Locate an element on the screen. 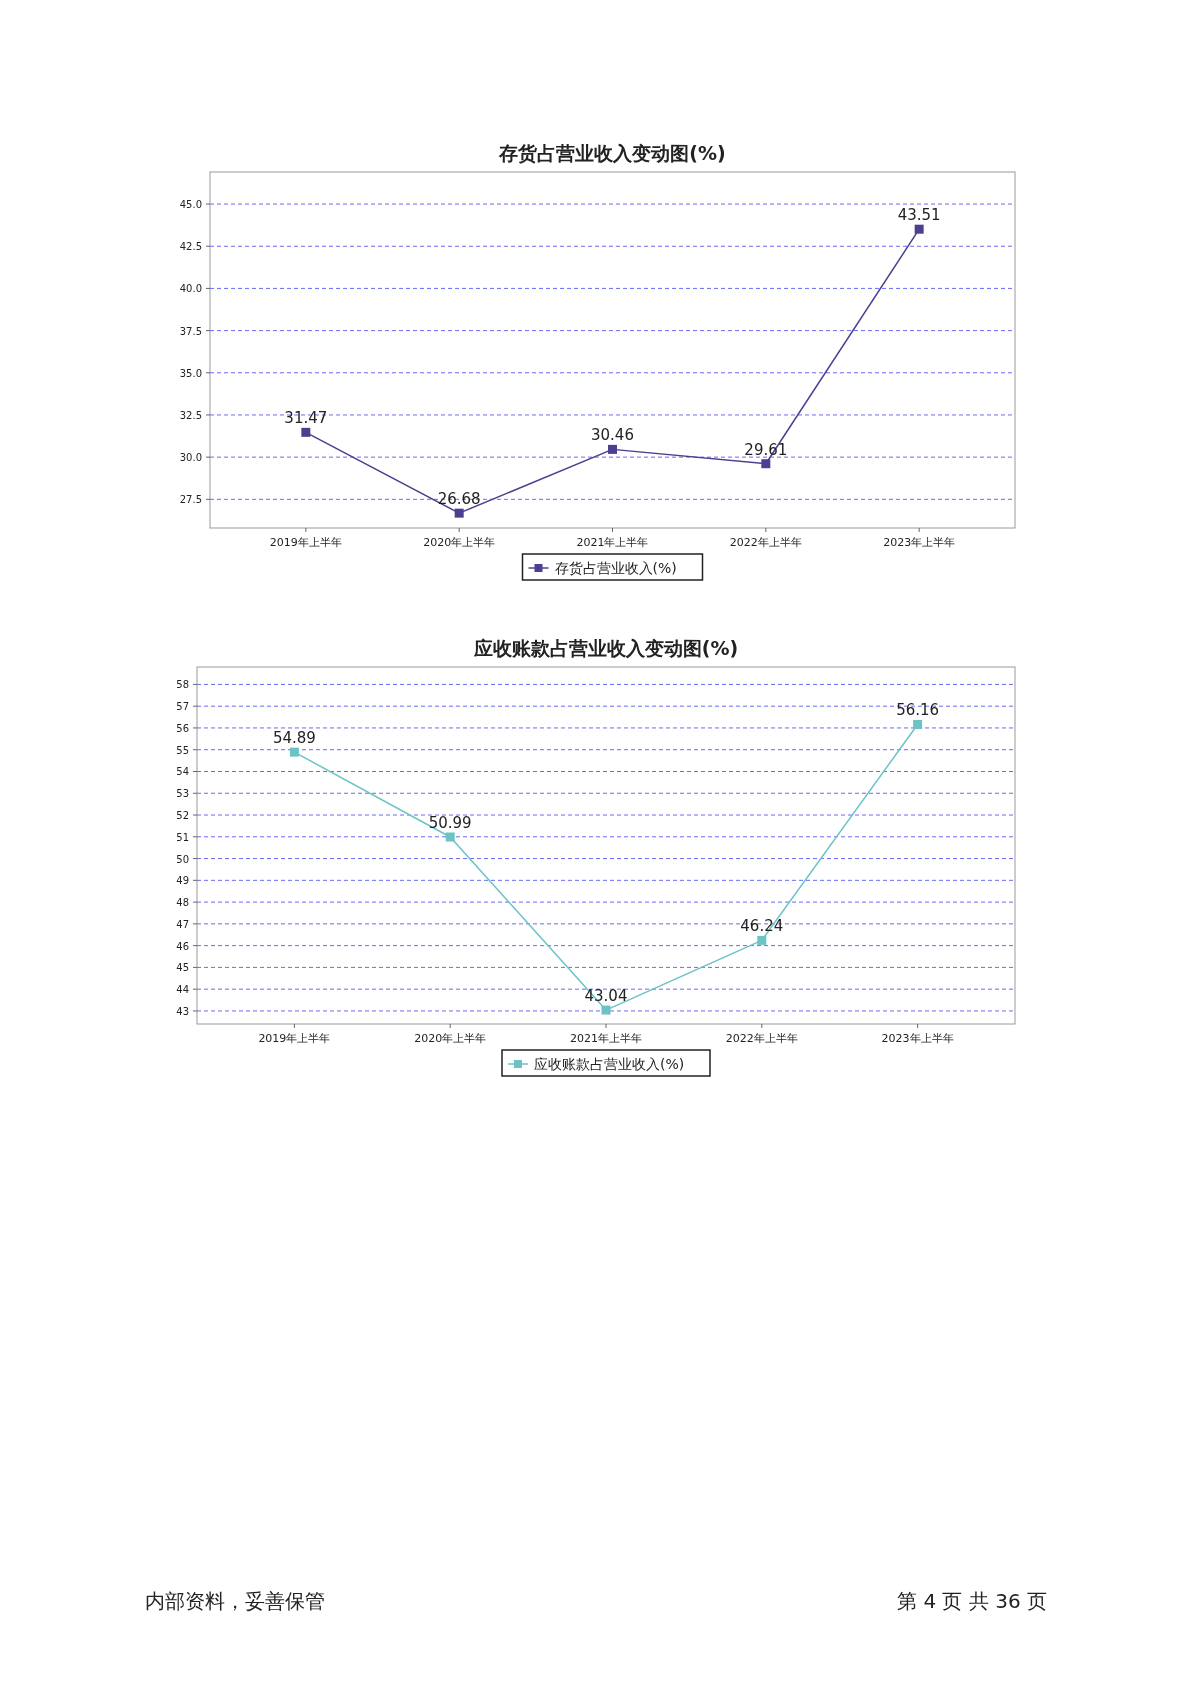 Image resolution: width=1191 pixels, height=1684 pixels. y-tick-label: 40.0 is located at coordinates (190, 289).